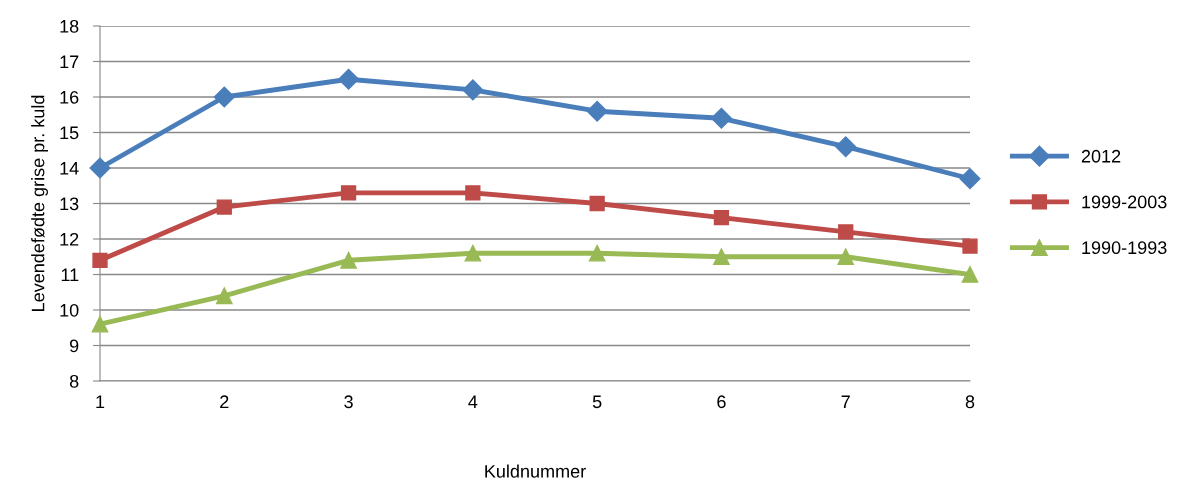 The height and width of the screenshot is (488, 1192). What do you see at coordinates (69, 97) in the screenshot?
I see `y-tick-label: 16` at bounding box center [69, 97].